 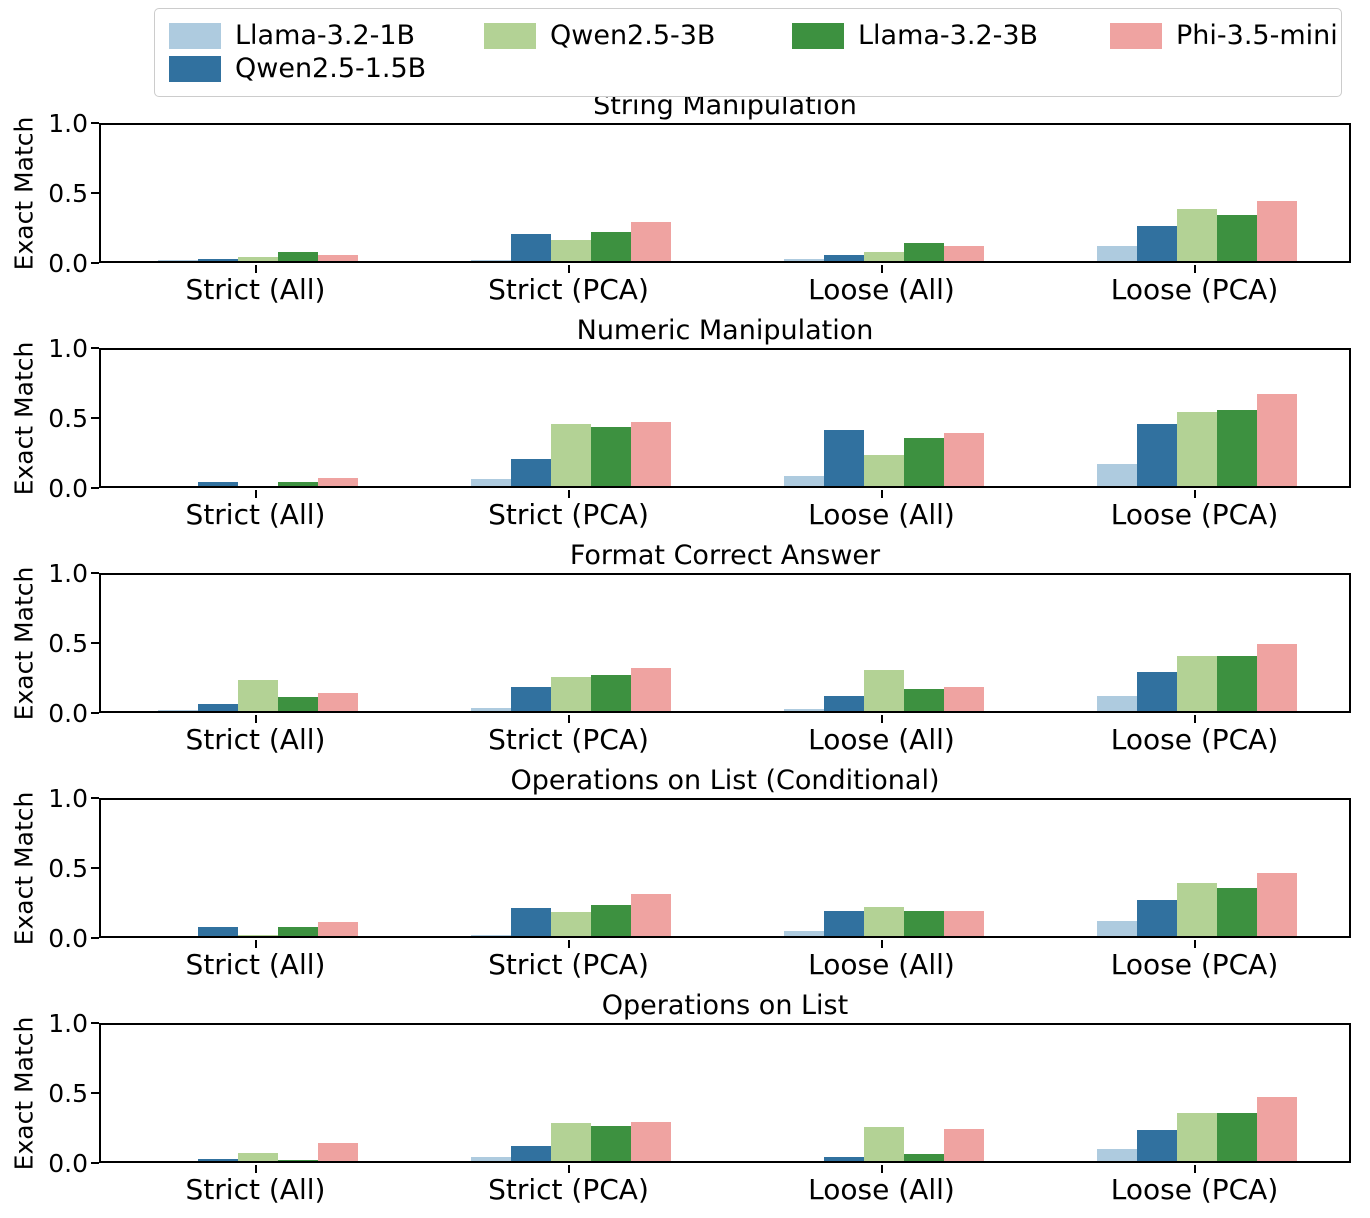 What do you see at coordinates (725, 330) in the screenshot?
I see `subplot-title: Numeric Manipulation` at bounding box center [725, 330].